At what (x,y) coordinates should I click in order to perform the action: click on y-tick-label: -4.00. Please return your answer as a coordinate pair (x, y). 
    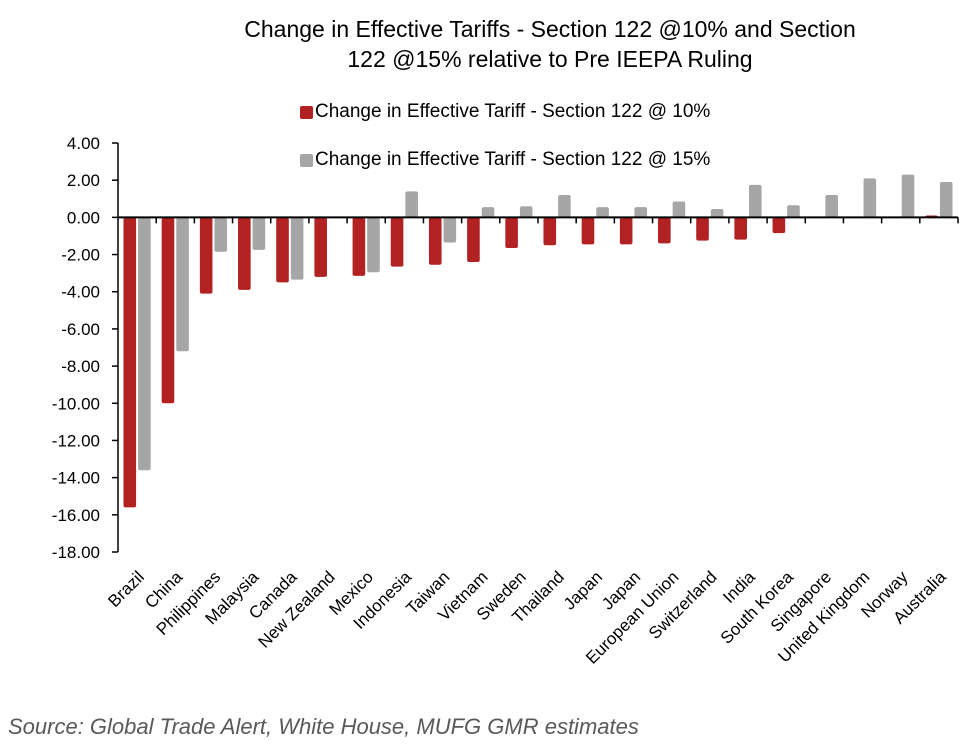
    Looking at the image, I should click on (80, 292).